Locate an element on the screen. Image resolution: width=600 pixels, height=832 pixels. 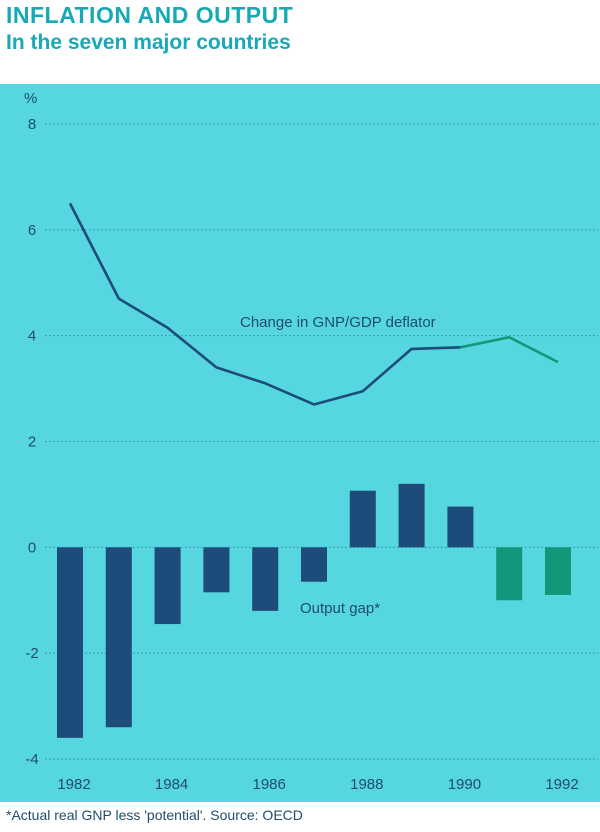
y-tick-label: 4 is located at coordinates (32, 336).